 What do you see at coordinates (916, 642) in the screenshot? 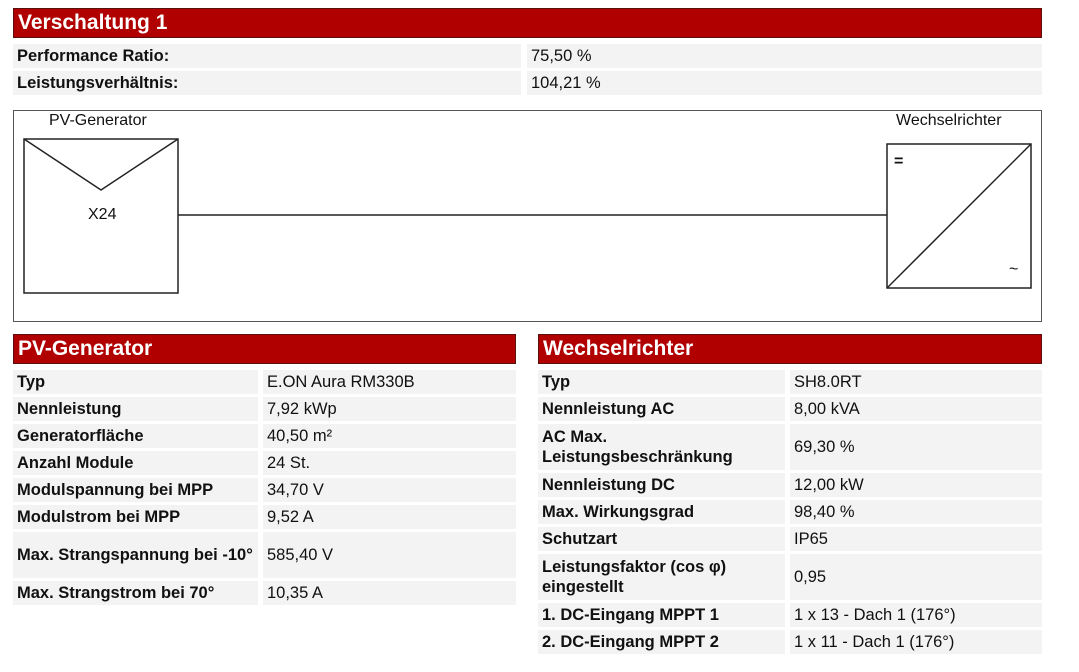
I see `row-value: 1 x 11 - Dach 1 (176°)` at bounding box center [916, 642].